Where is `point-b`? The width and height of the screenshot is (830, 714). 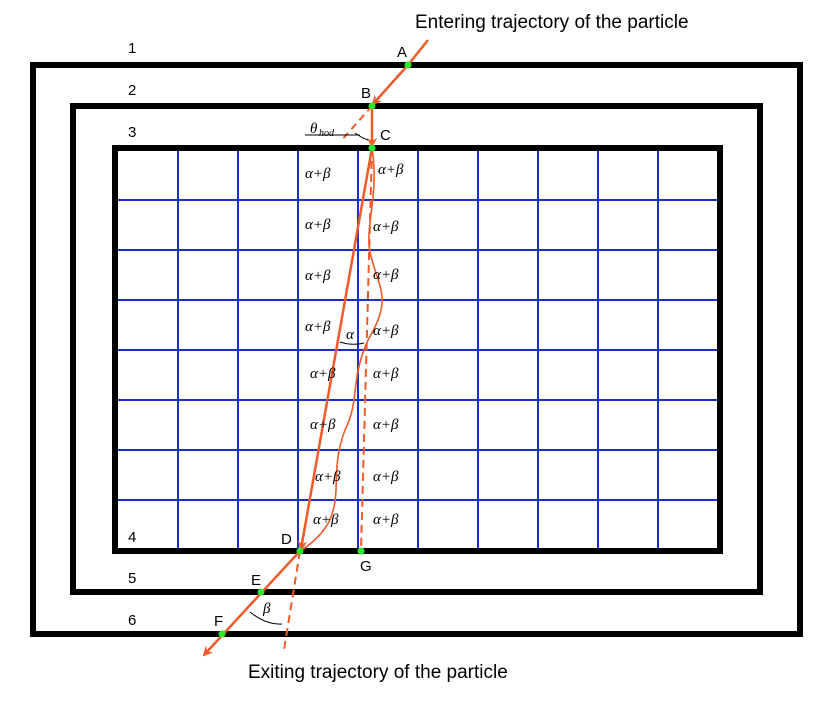 point-b is located at coordinates (372, 106).